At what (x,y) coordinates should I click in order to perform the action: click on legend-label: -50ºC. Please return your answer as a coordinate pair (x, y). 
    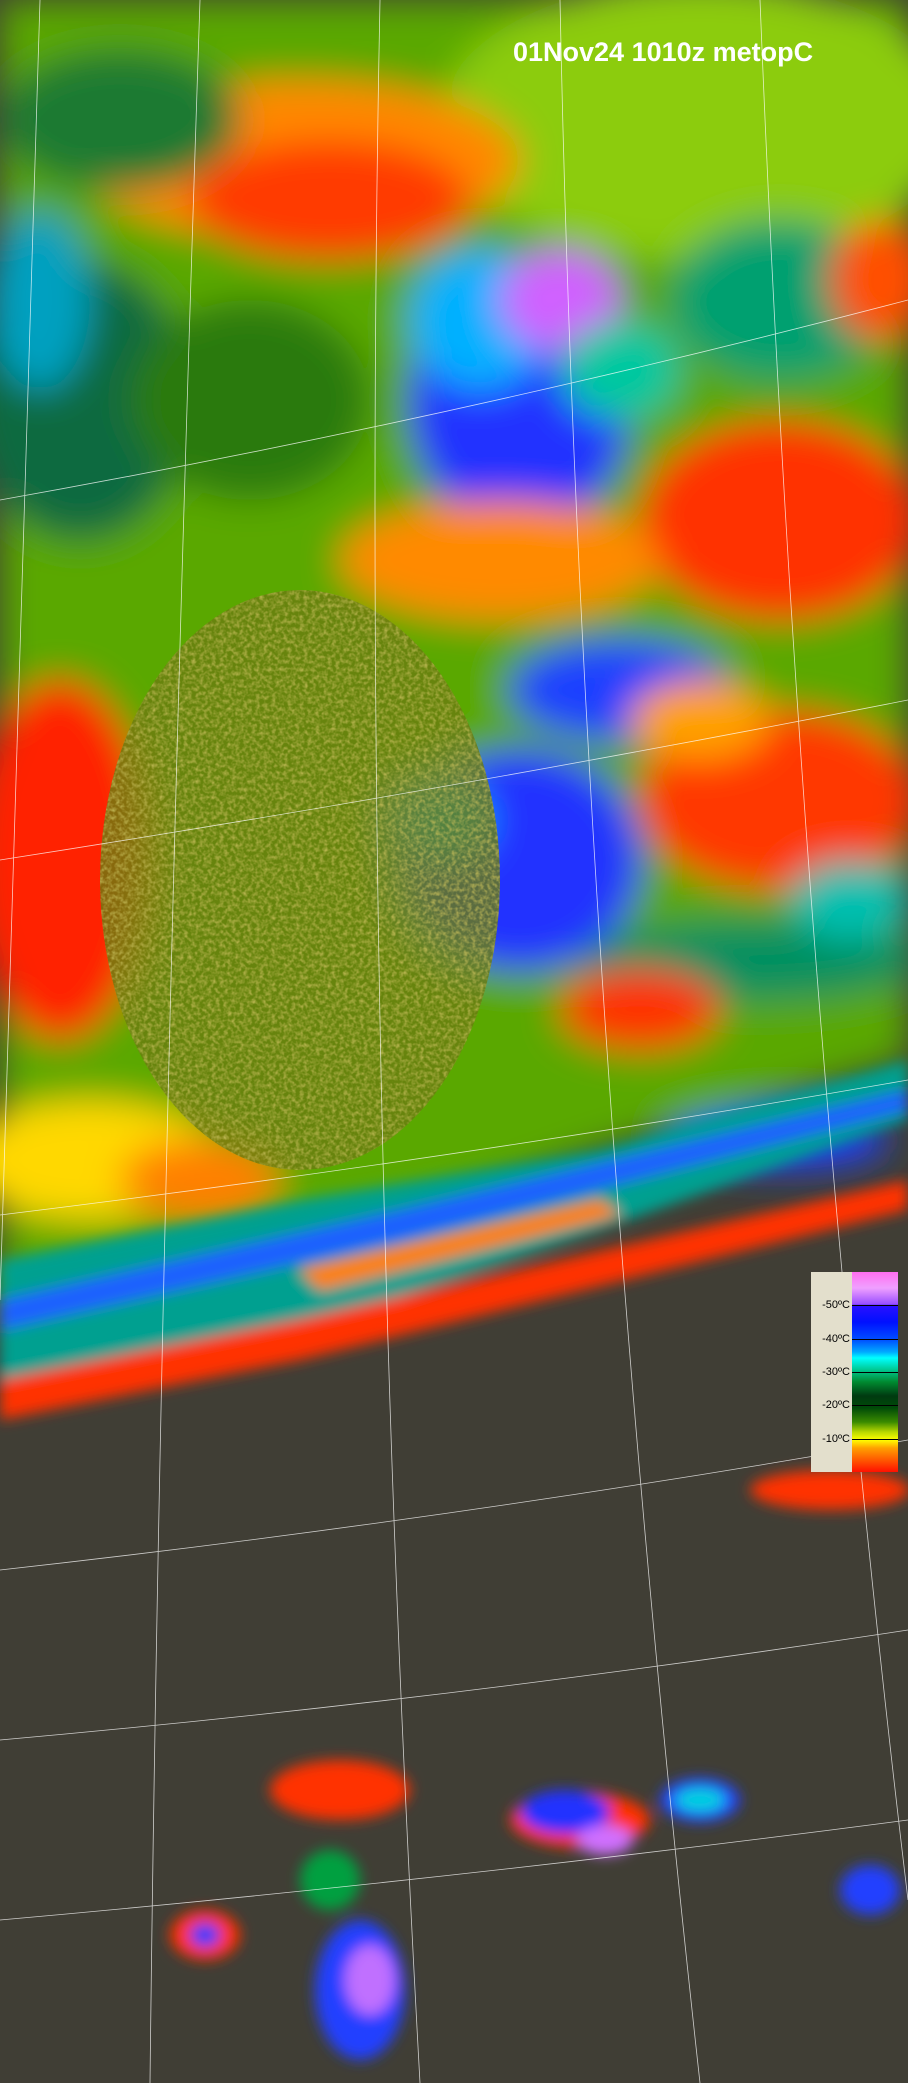
    Looking at the image, I should click on (836, 1305).